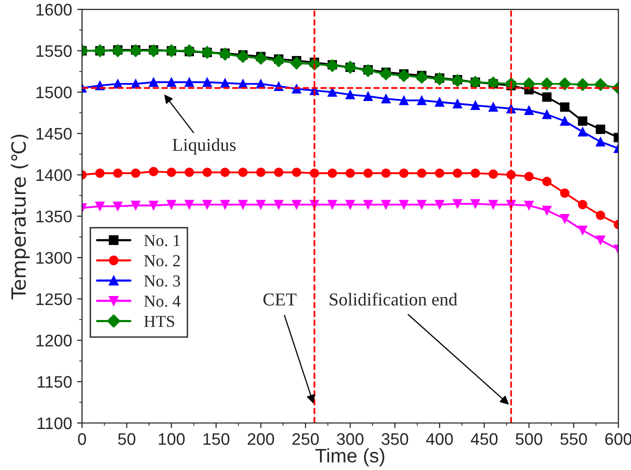 The image size is (631, 470). Describe the element at coordinates (159, 322) in the screenshot. I see `legend-label: HTS` at that location.